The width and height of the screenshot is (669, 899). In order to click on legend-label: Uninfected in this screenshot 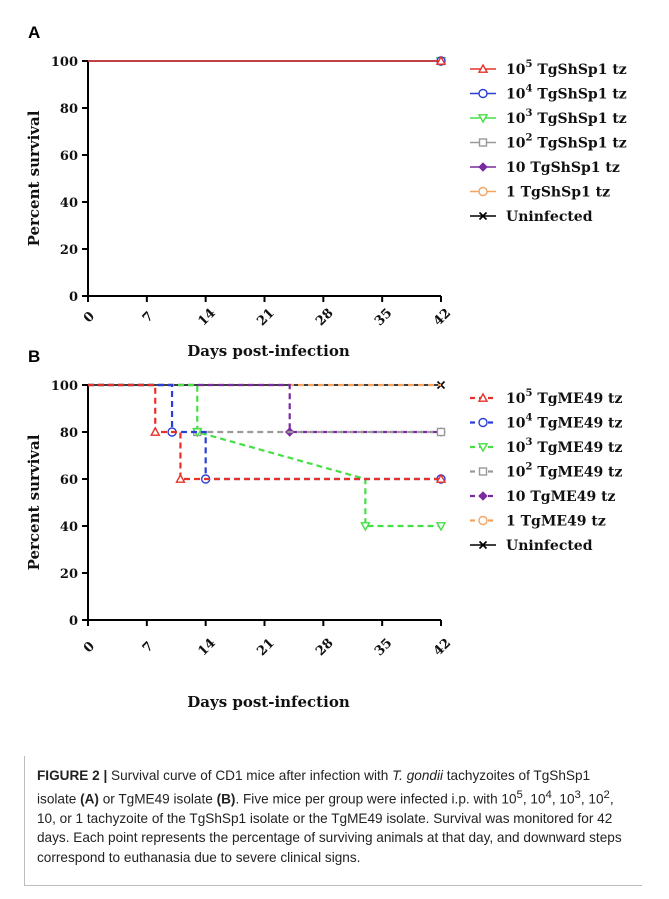, I will do `click(549, 217)`.